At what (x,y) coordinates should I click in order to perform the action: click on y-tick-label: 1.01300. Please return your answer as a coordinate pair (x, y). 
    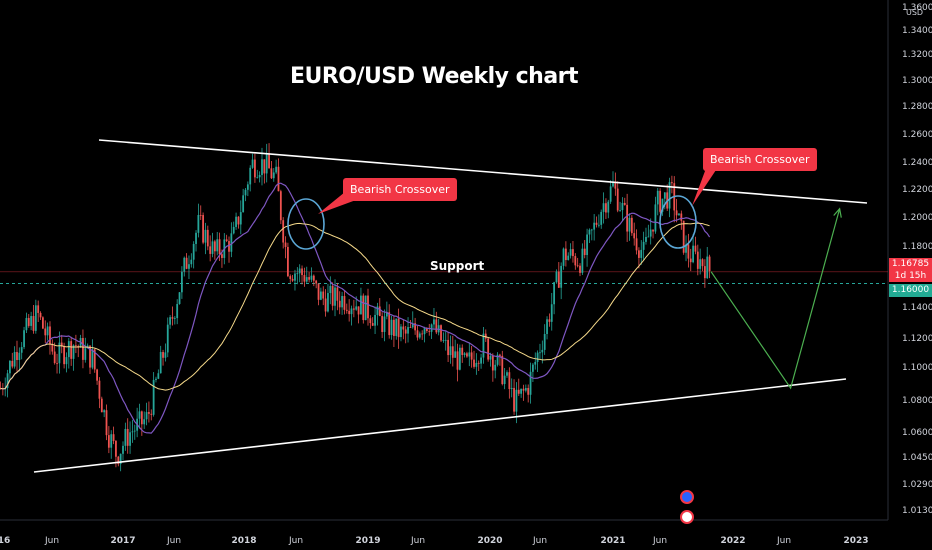
    Looking at the image, I should click on (917, 511).